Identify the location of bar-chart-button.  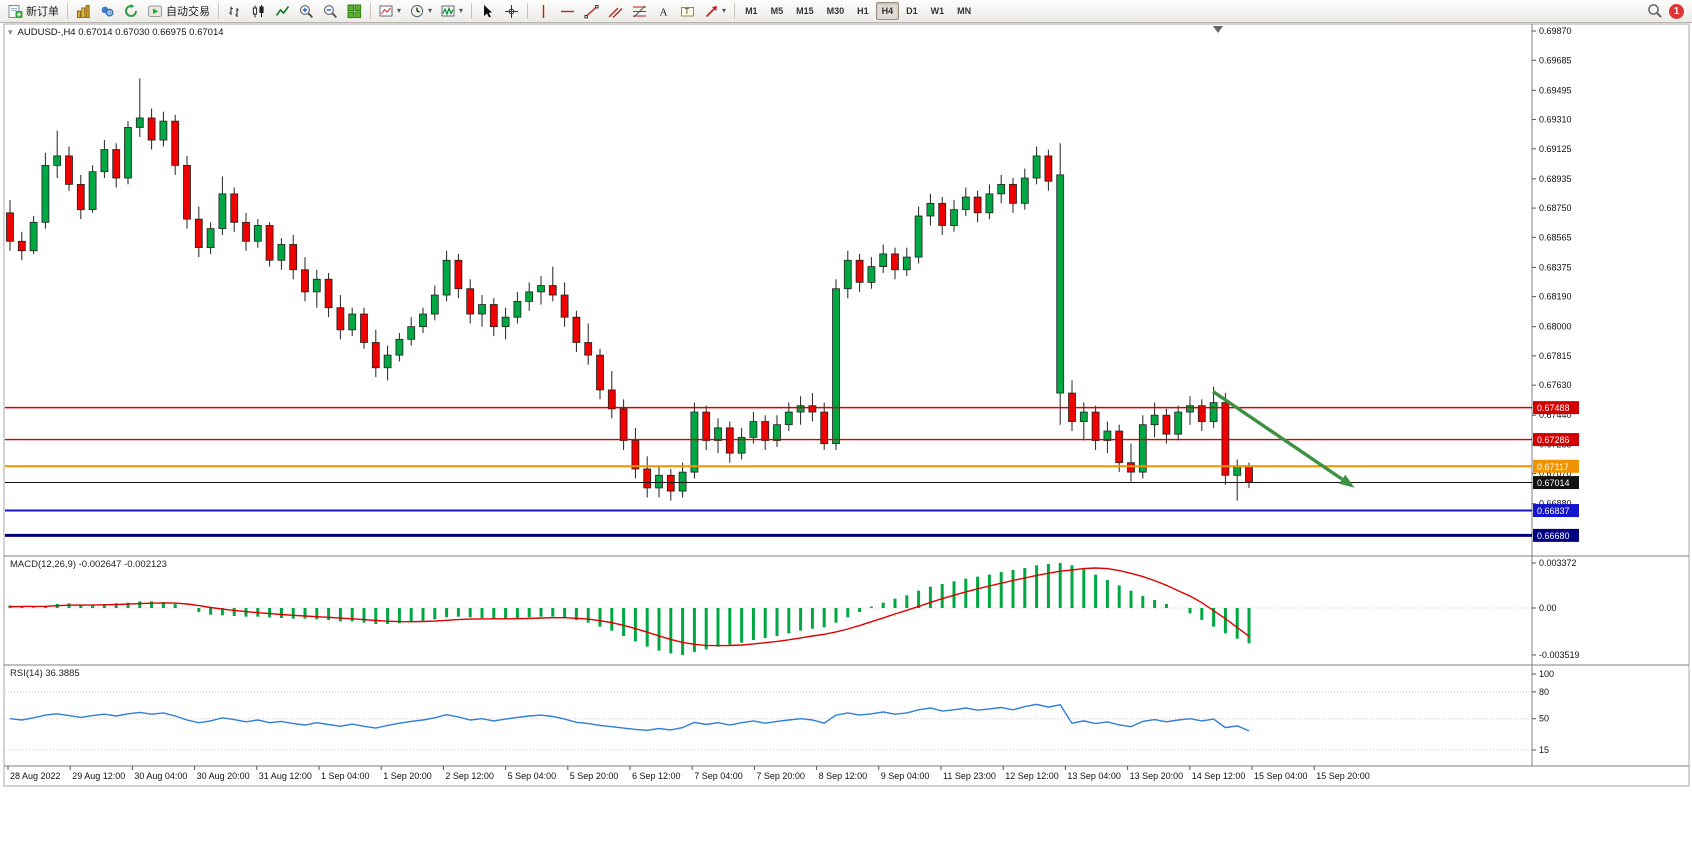
(234, 11).